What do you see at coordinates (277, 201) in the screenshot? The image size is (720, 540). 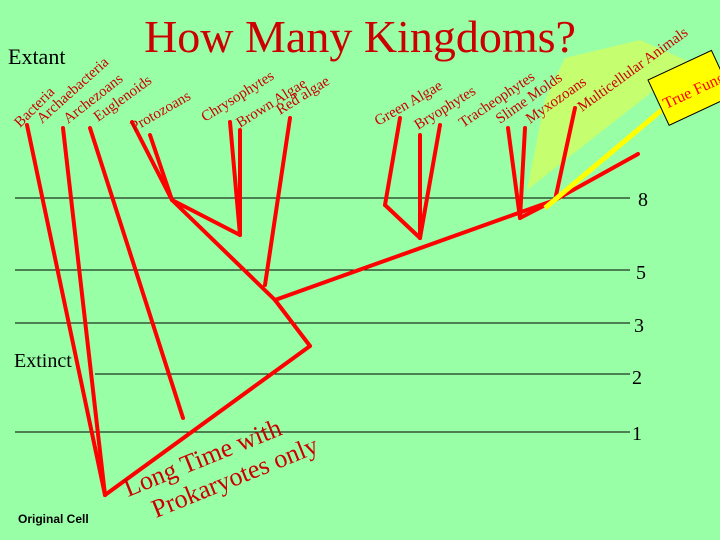 I see `branch-red` at bounding box center [277, 201].